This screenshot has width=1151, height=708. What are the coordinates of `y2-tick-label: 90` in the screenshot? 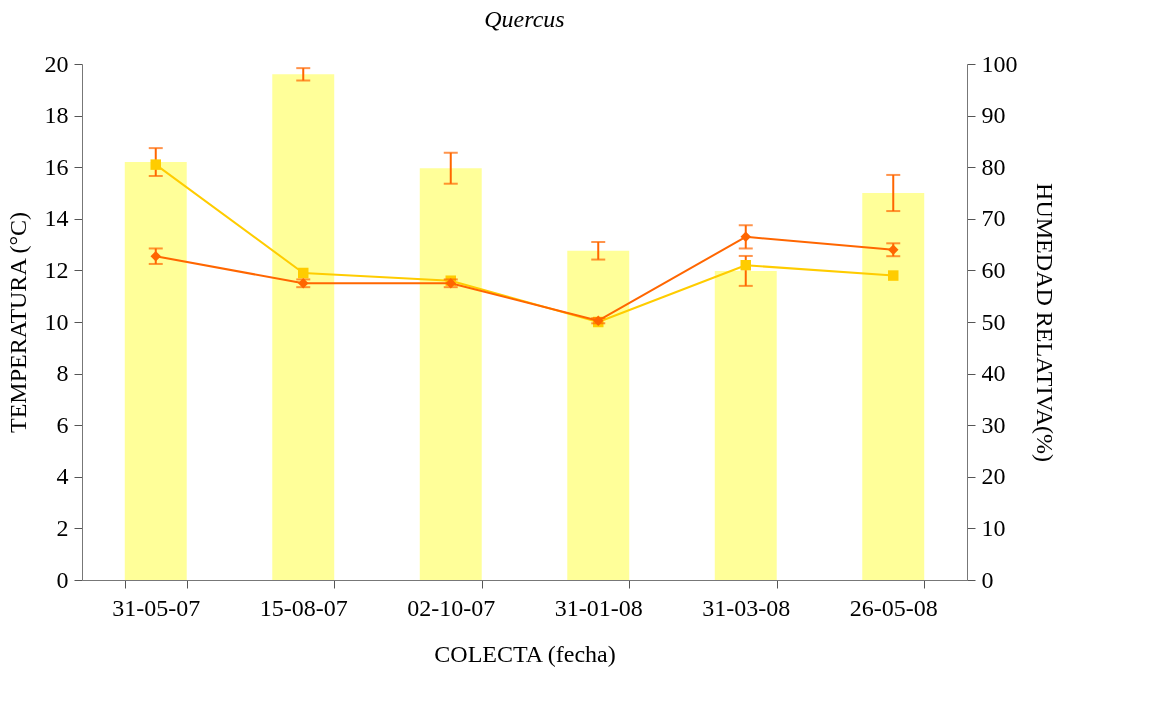 It's located at (993, 115).